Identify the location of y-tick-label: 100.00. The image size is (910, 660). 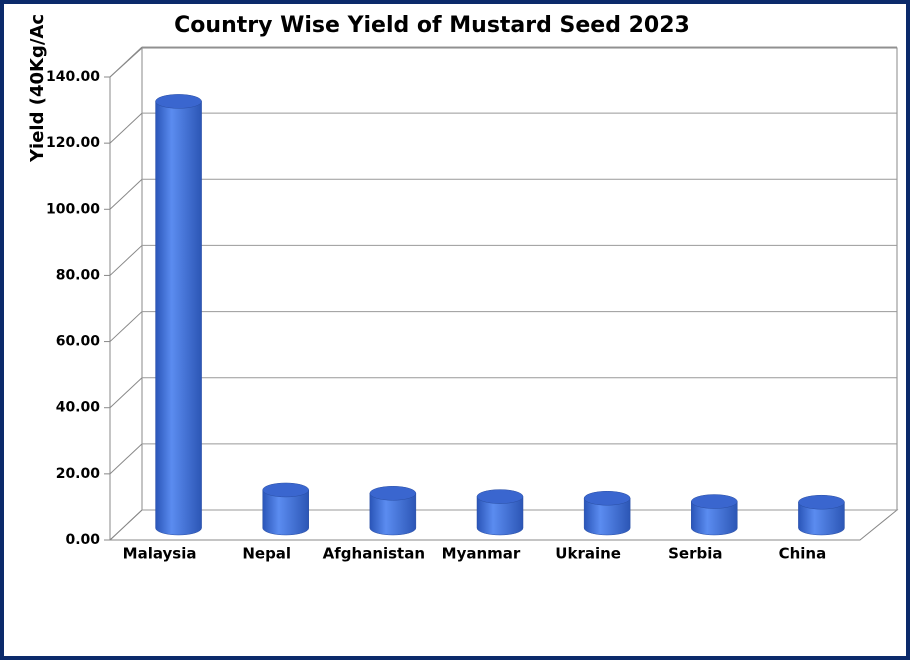
(73, 209).